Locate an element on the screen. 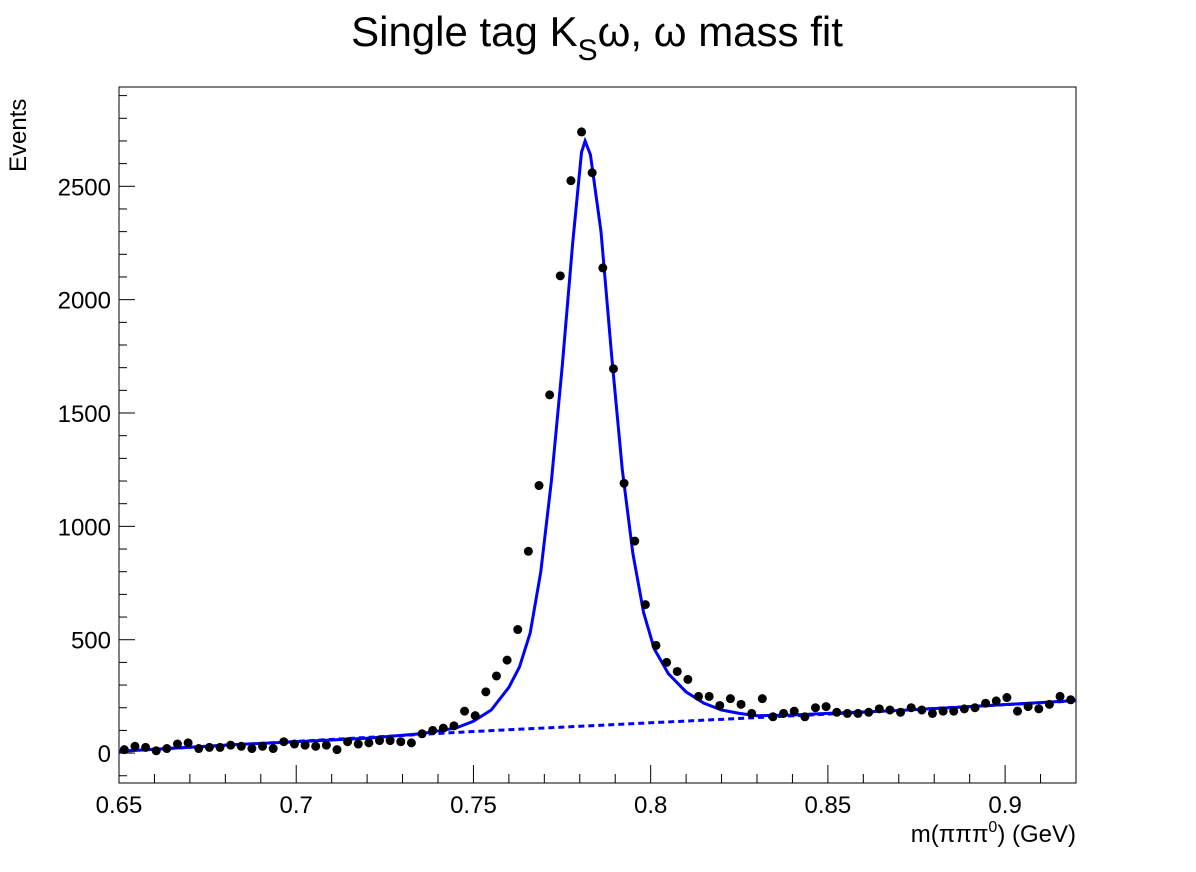  x-tick-label: 0.85 is located at coordinates (828, 805).